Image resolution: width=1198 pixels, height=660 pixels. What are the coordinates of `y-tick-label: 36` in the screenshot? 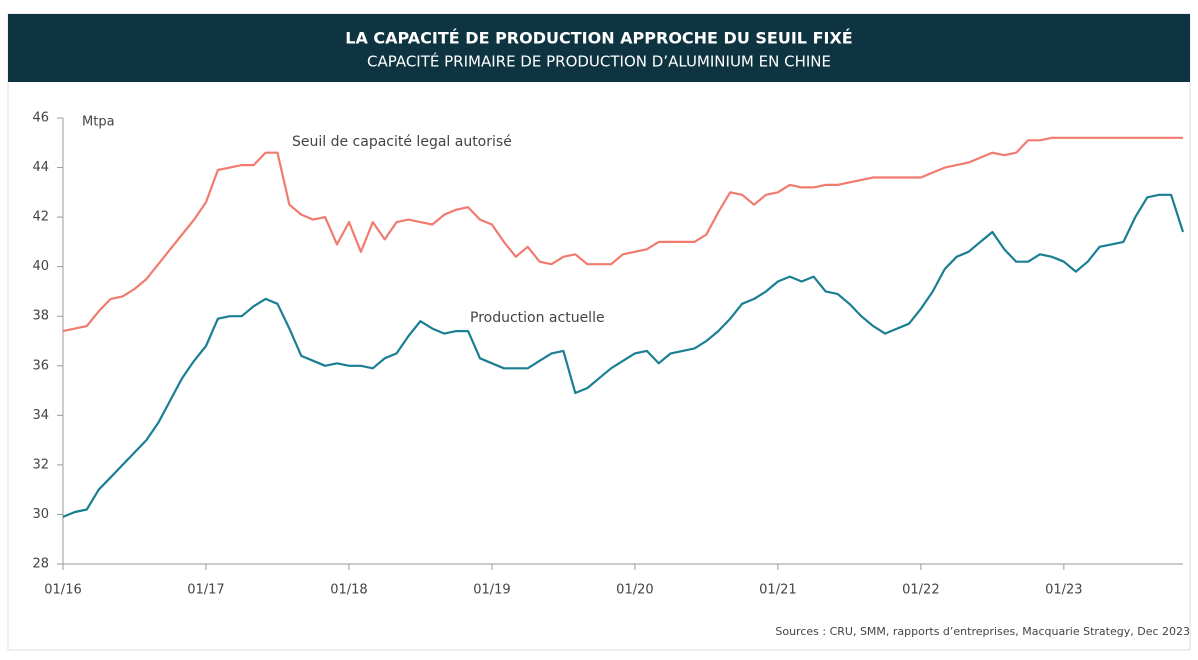 It's located at (40, 365).